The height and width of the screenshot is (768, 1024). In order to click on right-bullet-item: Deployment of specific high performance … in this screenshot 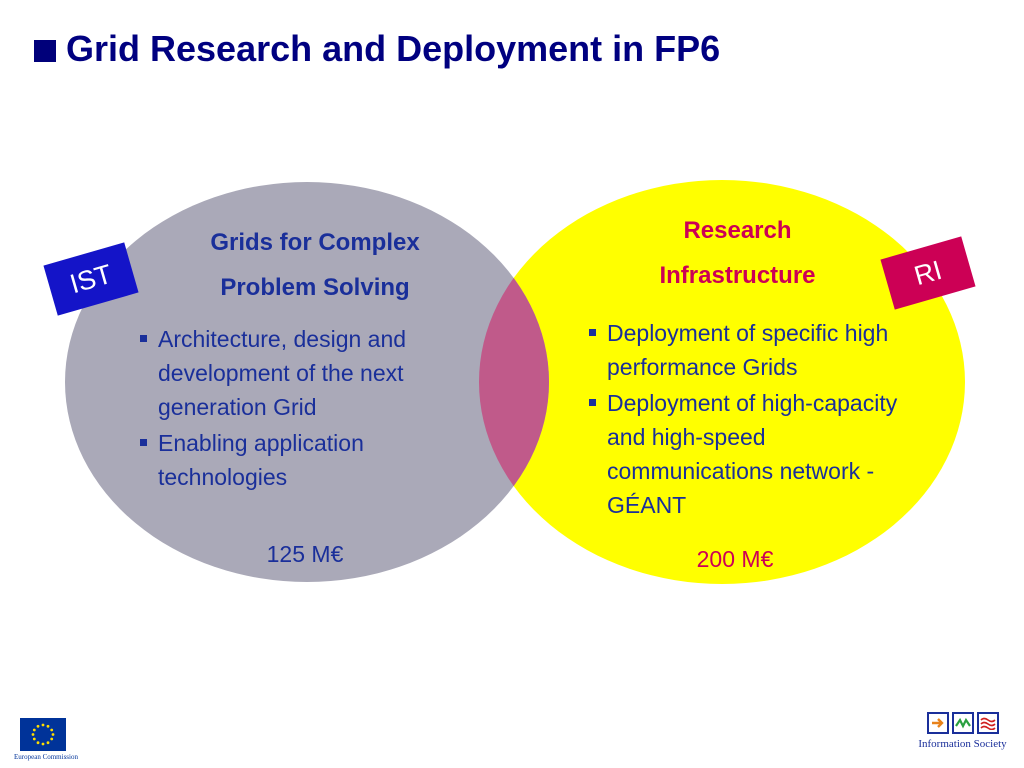, I will do `click(752, 350)`.